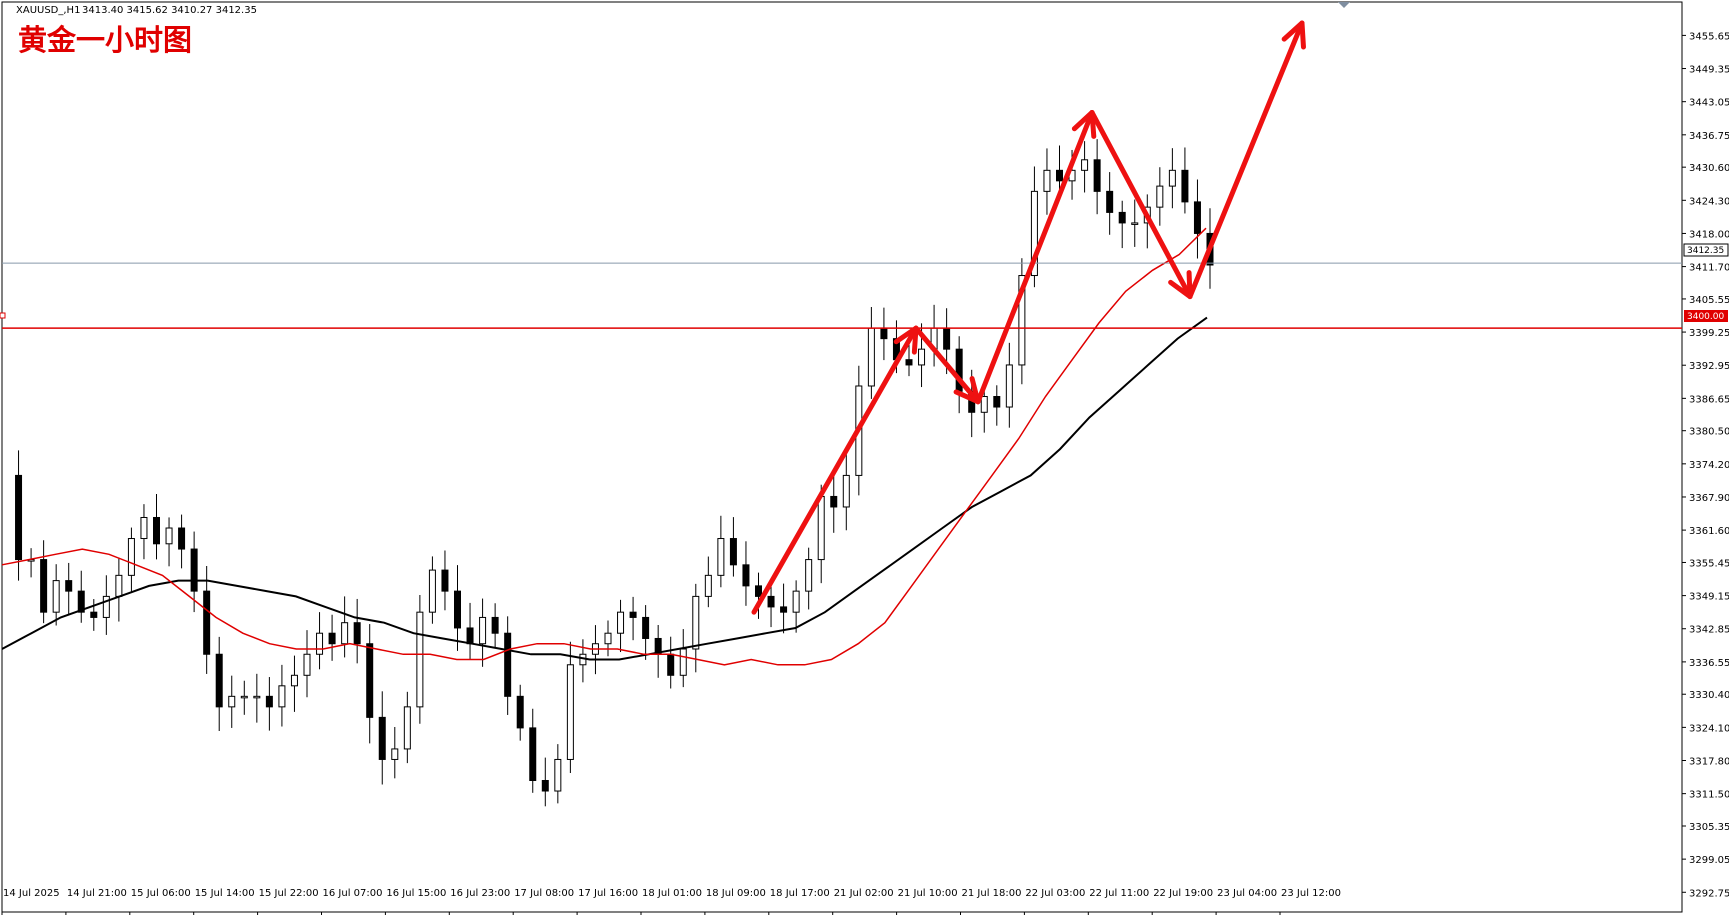 The height and width of the screenshot is (915, 1729). Describe the element at coordinates (1709, 36) in the screenshot. I see `price-tick-label: 3455.65` at that location.